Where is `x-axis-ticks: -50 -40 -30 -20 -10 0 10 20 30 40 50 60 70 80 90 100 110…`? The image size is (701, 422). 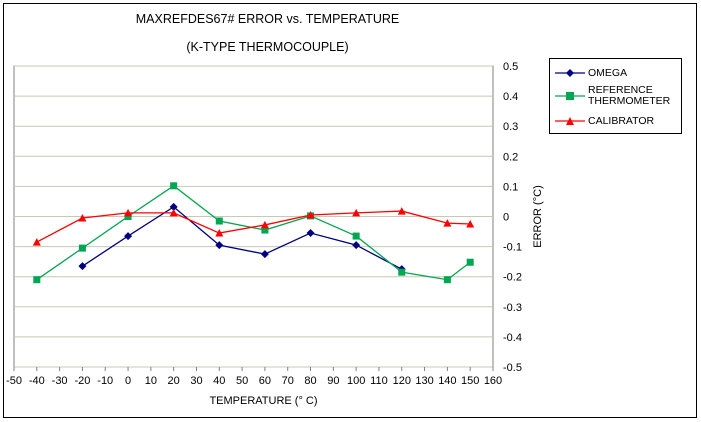
x-axis-ticks: -50 -40 -30 -20 -10 0 10 20 30 40 50 60 70 80 90 100 110… is located at coordinates (254, 377).